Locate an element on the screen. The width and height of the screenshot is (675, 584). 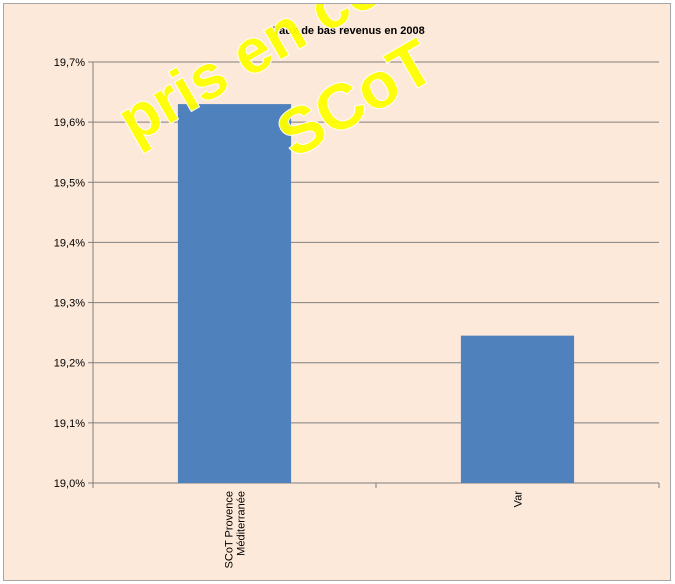
x-tick-label: SCoT ProvenceMéditerranée is located at coordinates (236, 529).